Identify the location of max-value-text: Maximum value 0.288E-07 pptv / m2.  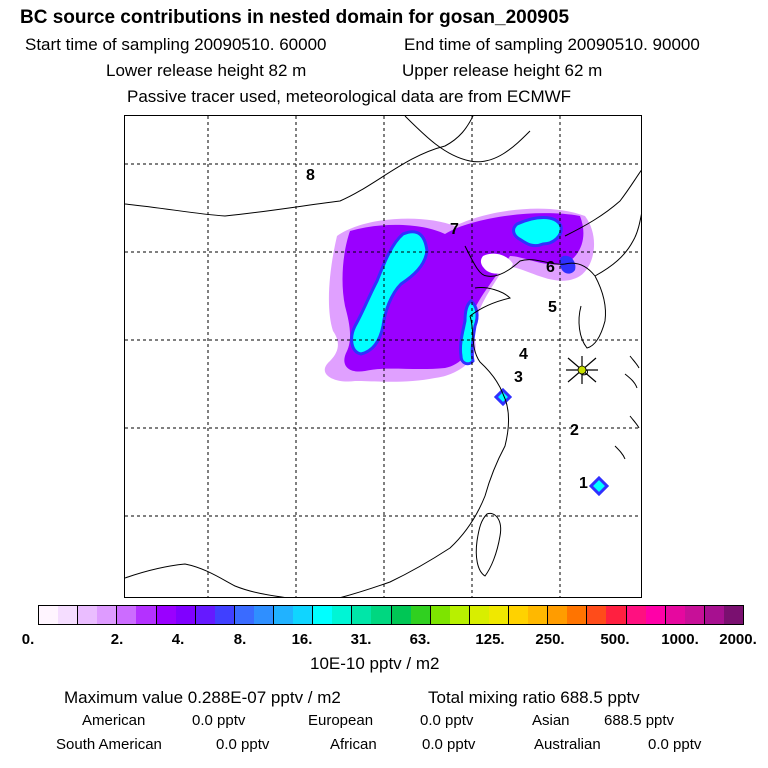
(202, 697).